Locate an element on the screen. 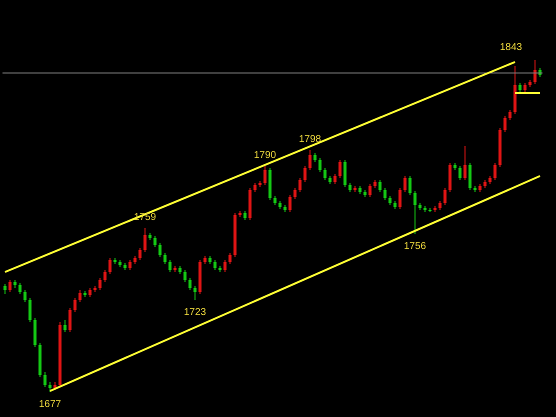 This screenshot has width=556, height=417. annotation: 1756 is located at coordinates (415, 246).